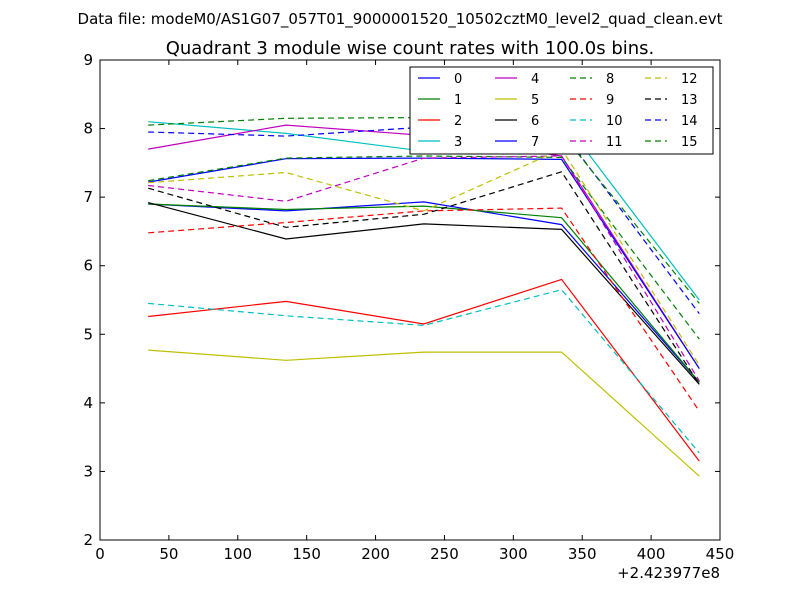 The height and width of the screenshot is (600, 800). What do you see at coordinates (88, 334) in the screenshot?
I see `y-tick-label: 5` at bounding box center [88, 334].